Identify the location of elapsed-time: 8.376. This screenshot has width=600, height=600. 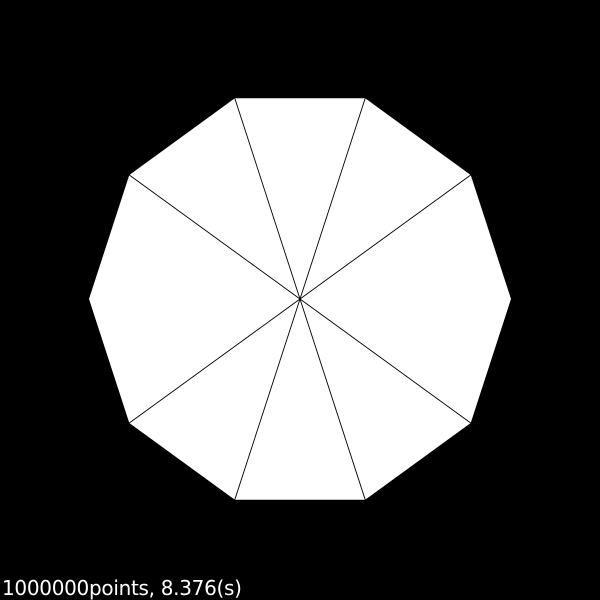
(188, 588).